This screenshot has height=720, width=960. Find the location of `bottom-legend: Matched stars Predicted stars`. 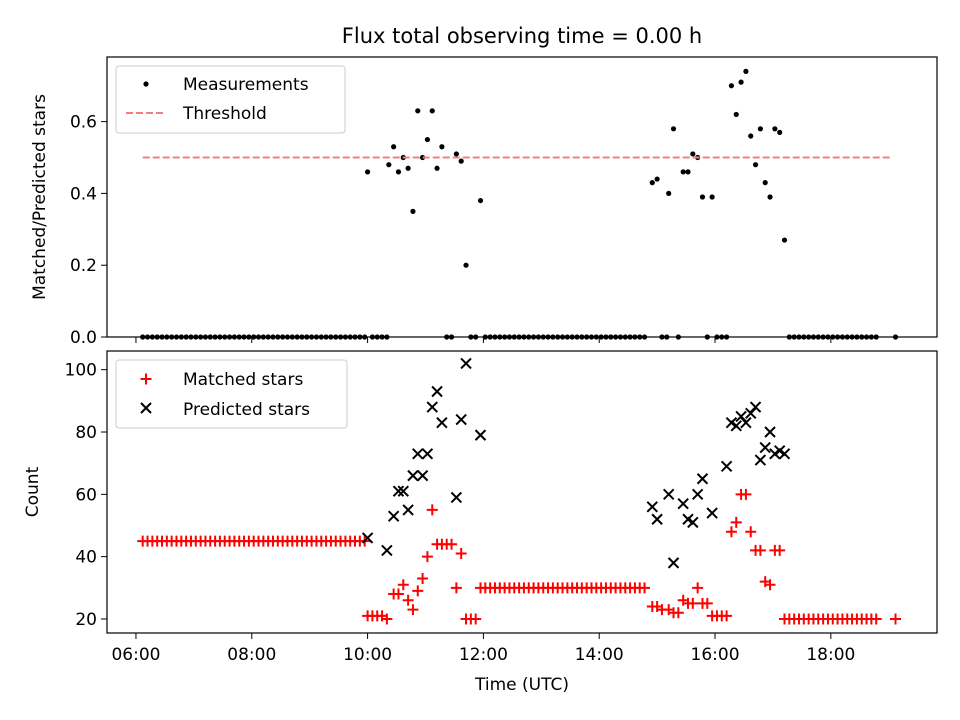

bottom-legend: Matched stars Predicted stars is located at coordinates (231, 394).